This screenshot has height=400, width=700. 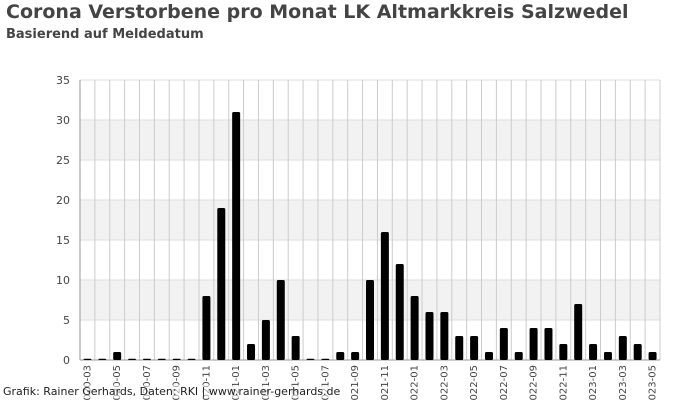 I want to click on x-tick-label: 2021-09, so click(x=355, y=382).